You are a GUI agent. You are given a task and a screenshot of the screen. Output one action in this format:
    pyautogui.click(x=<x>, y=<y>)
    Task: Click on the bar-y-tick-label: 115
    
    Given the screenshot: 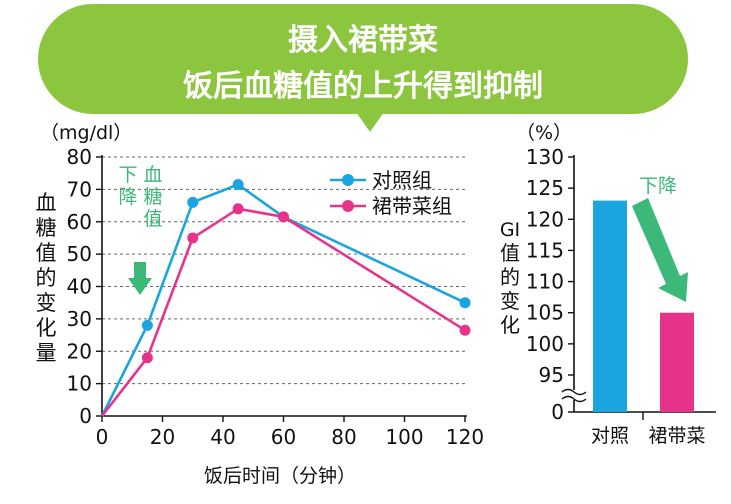 What is the action you would take?
    pyautogui.click(x=545, y=250)
    